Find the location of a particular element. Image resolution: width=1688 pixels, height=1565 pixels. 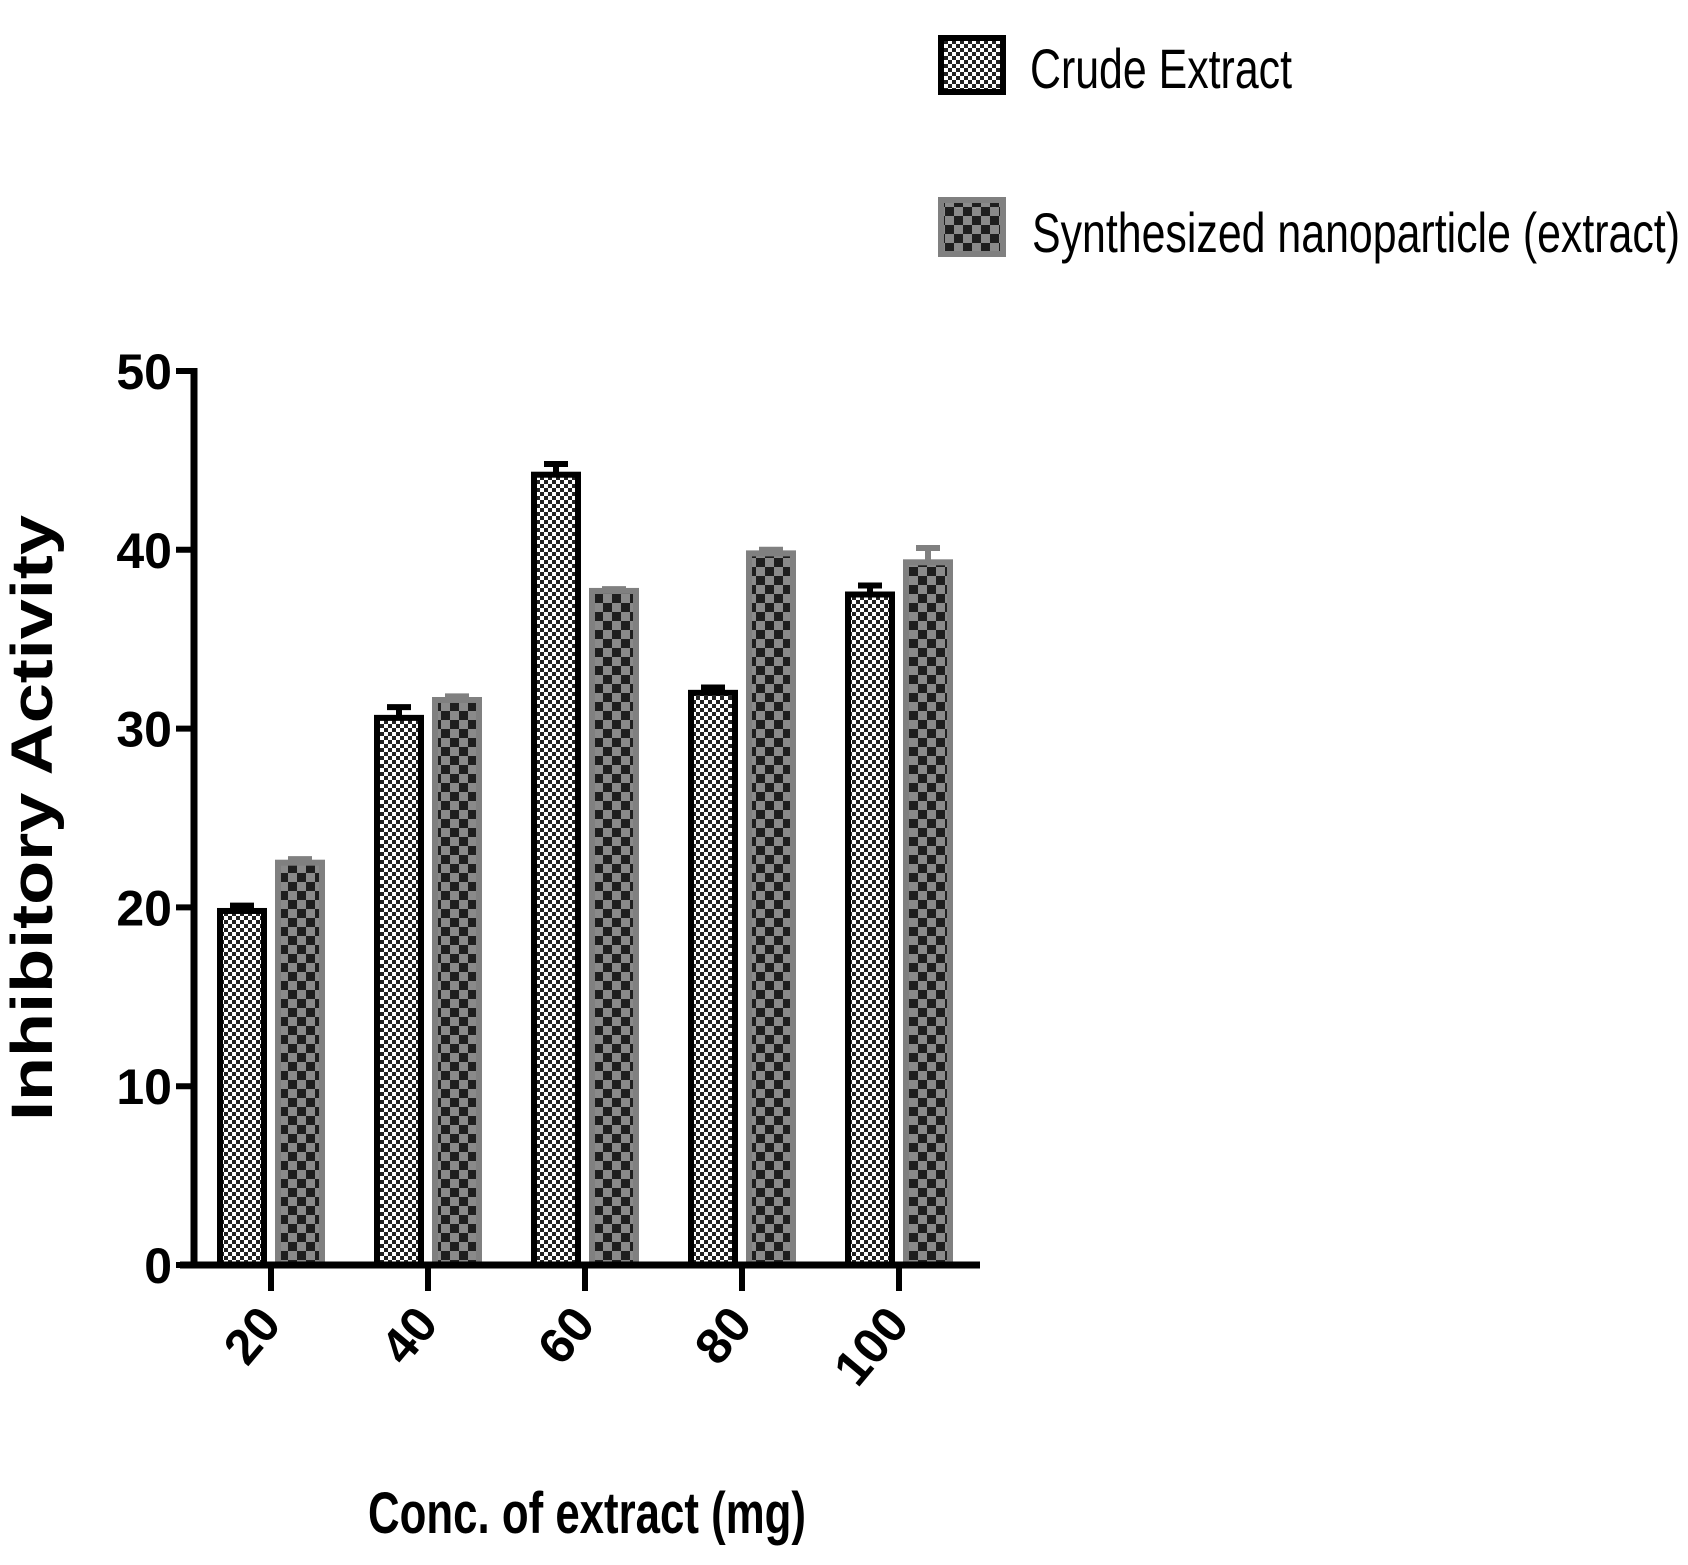

x-ticks-group: 20 40 60 80 100 is located at coordinates (566, 1330).